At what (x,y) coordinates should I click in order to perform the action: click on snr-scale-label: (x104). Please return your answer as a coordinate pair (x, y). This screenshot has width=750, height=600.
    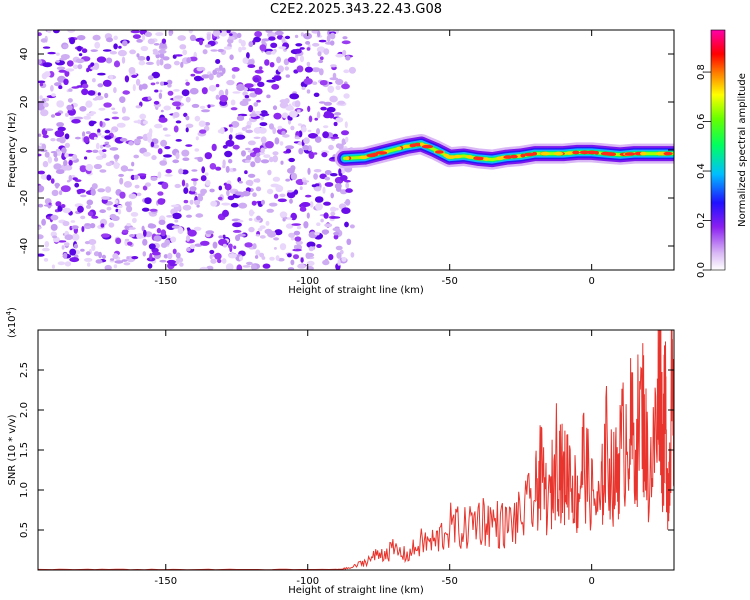
    Looking at the image, I should click on (11, 322).